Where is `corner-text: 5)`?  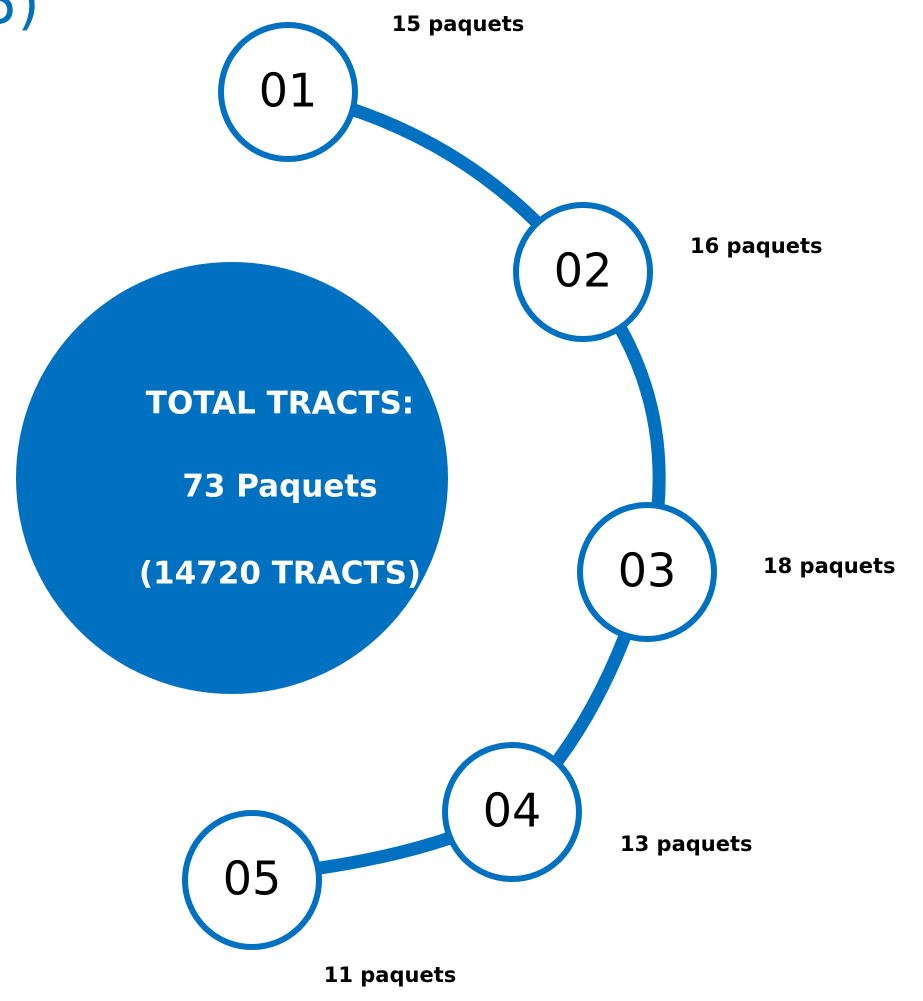
corner-text: 5) is located at coordinates (19, 18).